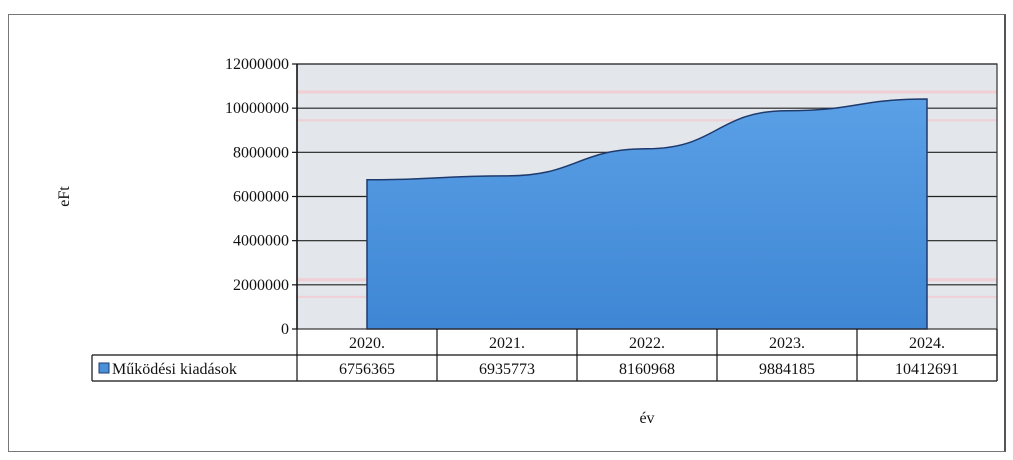 The width and height of the screenshot is (1013, 460). Describe the element at coordinates (927, 343) in the screenshot. I see `category-label: 2024.` at that location.